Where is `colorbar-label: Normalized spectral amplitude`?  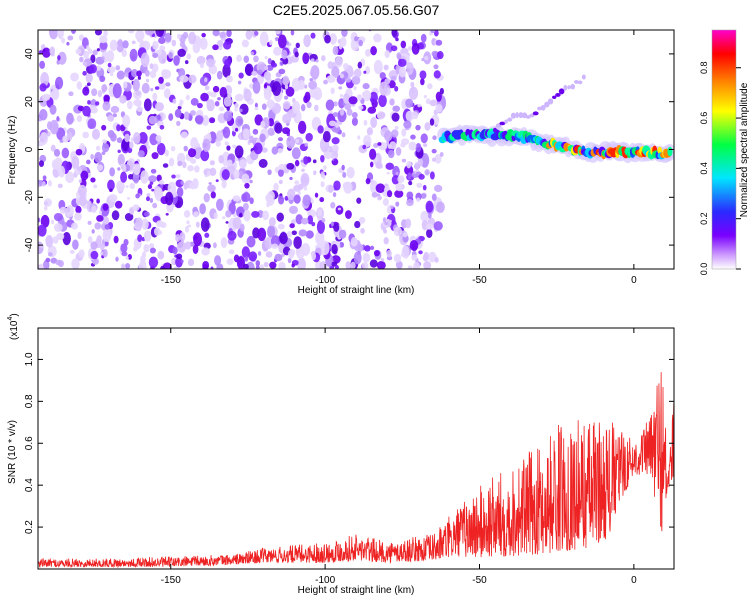
colorbar-label: Normalized spectral amplitude is located at coordinates (744, 149).